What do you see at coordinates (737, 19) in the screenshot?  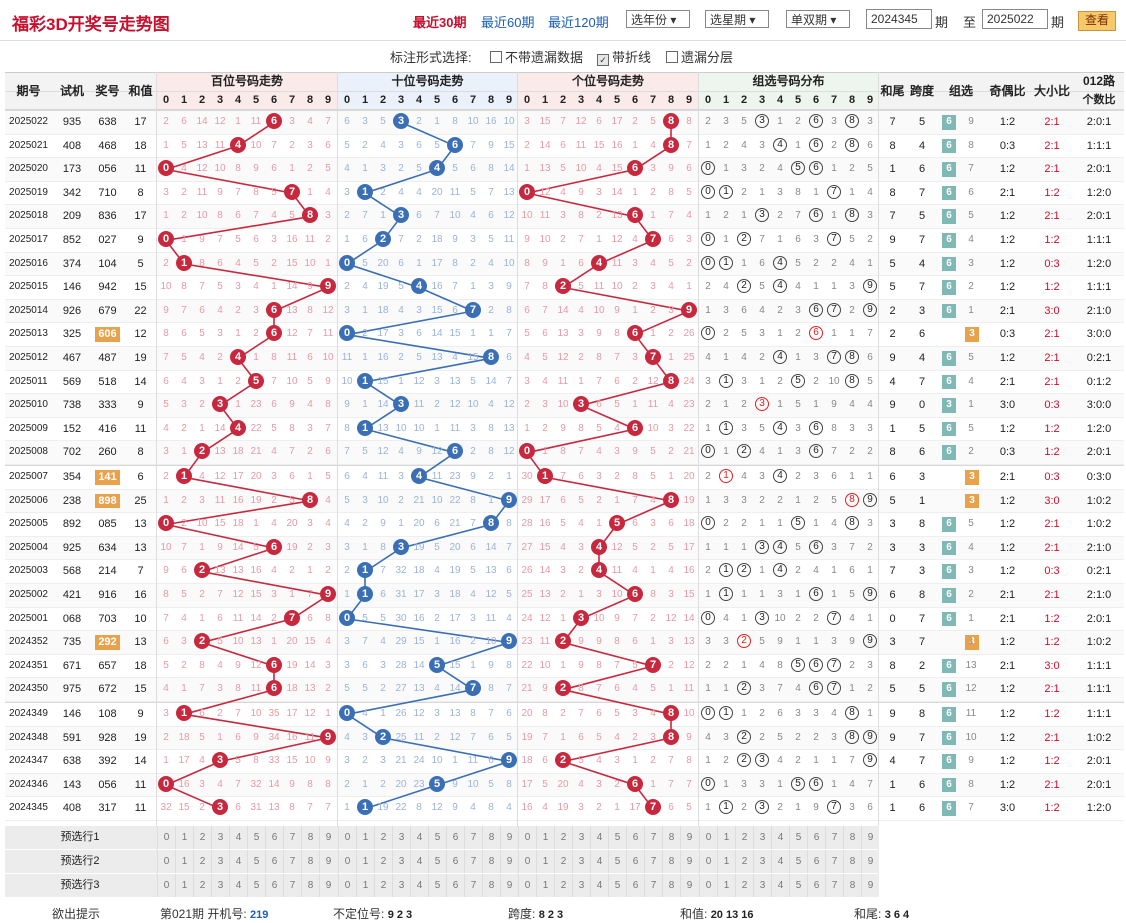 I see `week-select: 选星期 ▾` at bounding box center [737, 19].